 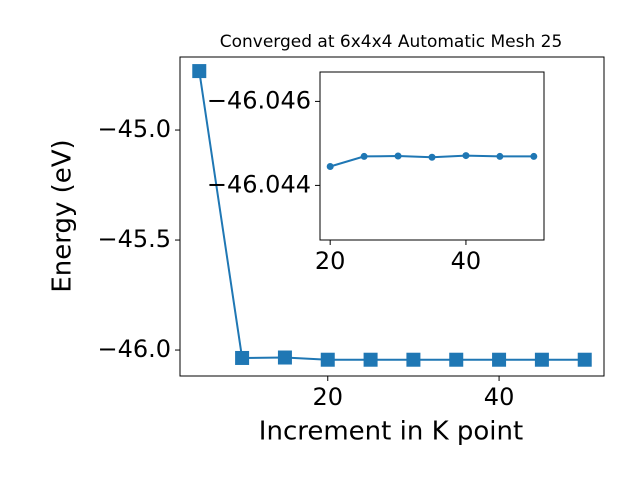 I want to click on y-tick-label: −45.5, so click(x=134, y=239).